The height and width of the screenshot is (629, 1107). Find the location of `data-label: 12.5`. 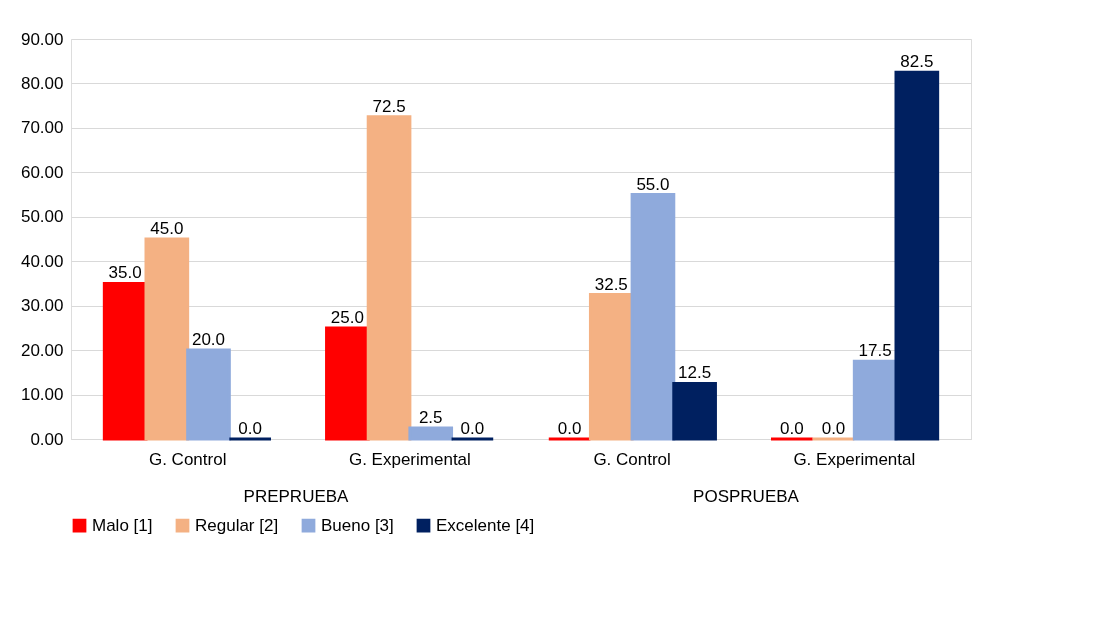

data-label: 12.5 is located at coordinates (695, 373).